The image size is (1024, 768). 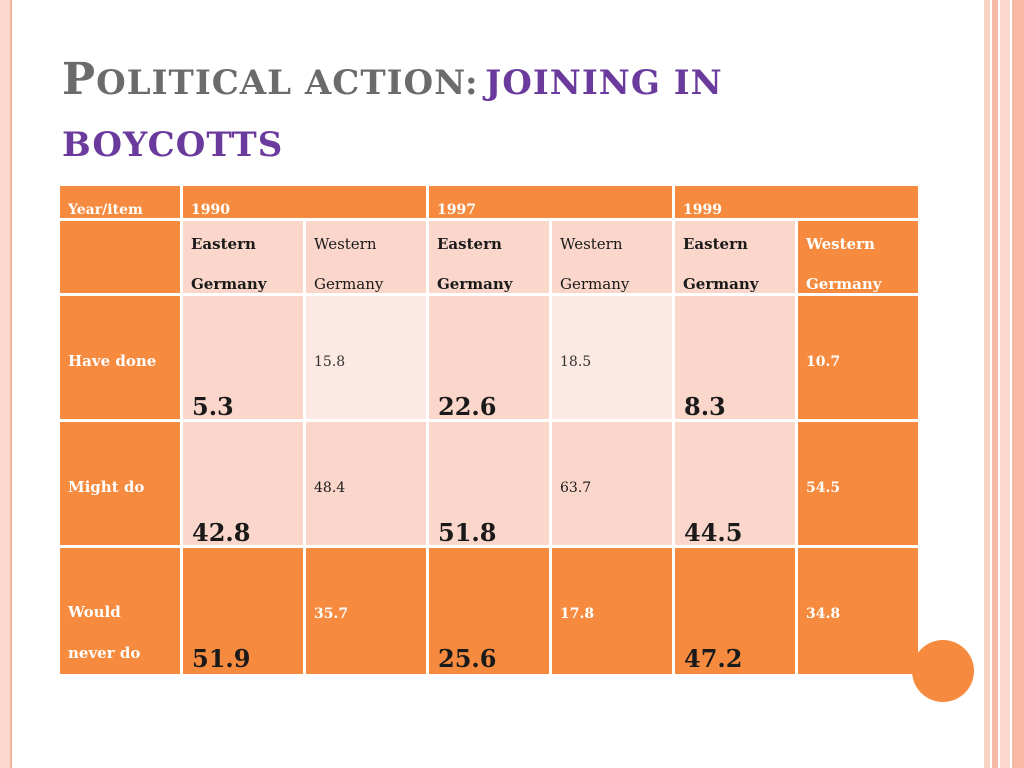 What do you see at coordinates (735, 358) in the screenshot?
I see `value-cell: 8.3` at bounding box center [735, 358].